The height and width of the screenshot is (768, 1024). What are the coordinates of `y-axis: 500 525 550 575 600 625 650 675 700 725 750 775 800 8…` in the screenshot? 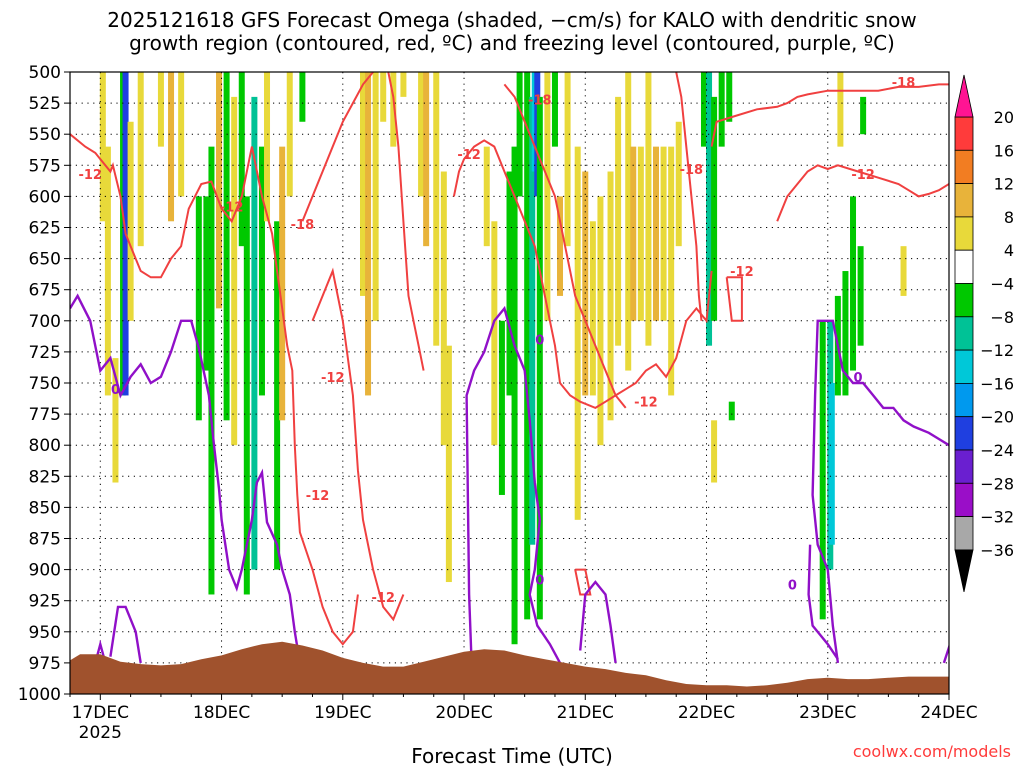 It's located at (44, 384).